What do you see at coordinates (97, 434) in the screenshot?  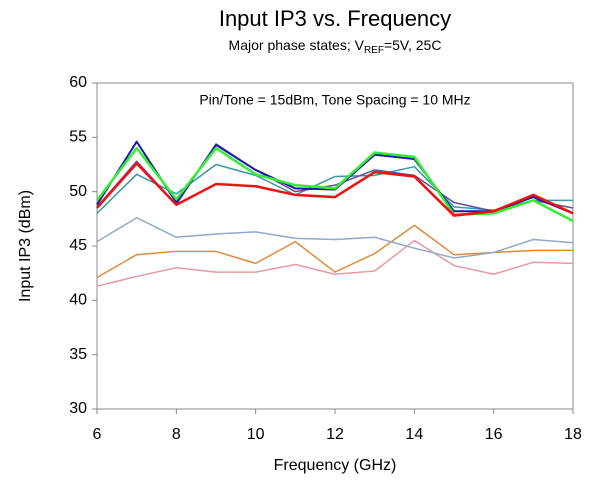 I see `x-tick-label: 6` at bounding box center [97, 434].